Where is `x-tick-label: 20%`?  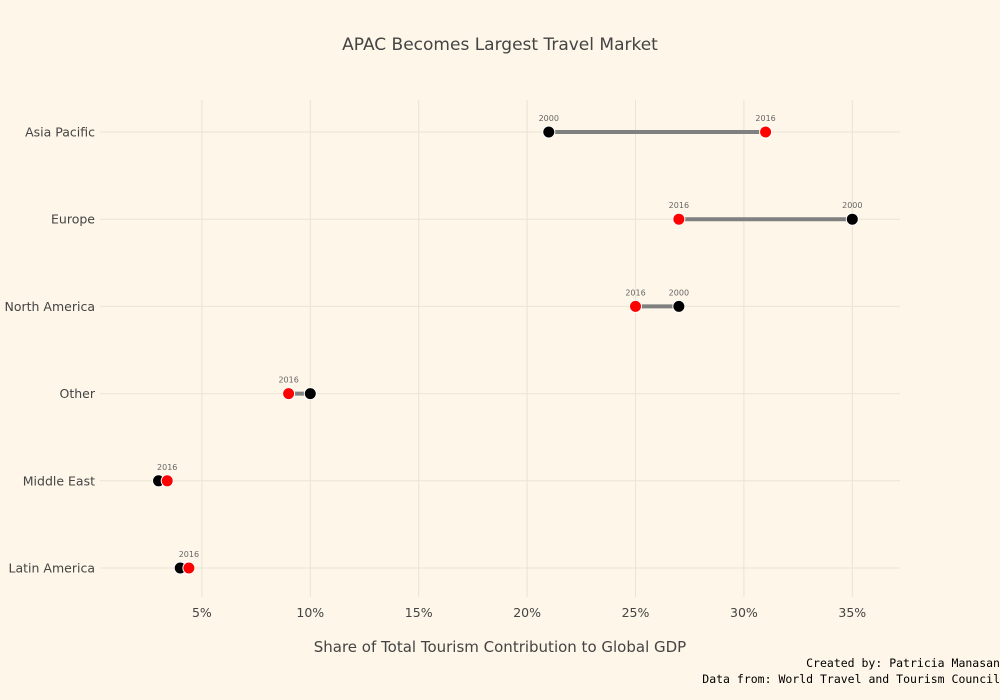 x-tick-label: 20% is located at coordinates (527, 612).